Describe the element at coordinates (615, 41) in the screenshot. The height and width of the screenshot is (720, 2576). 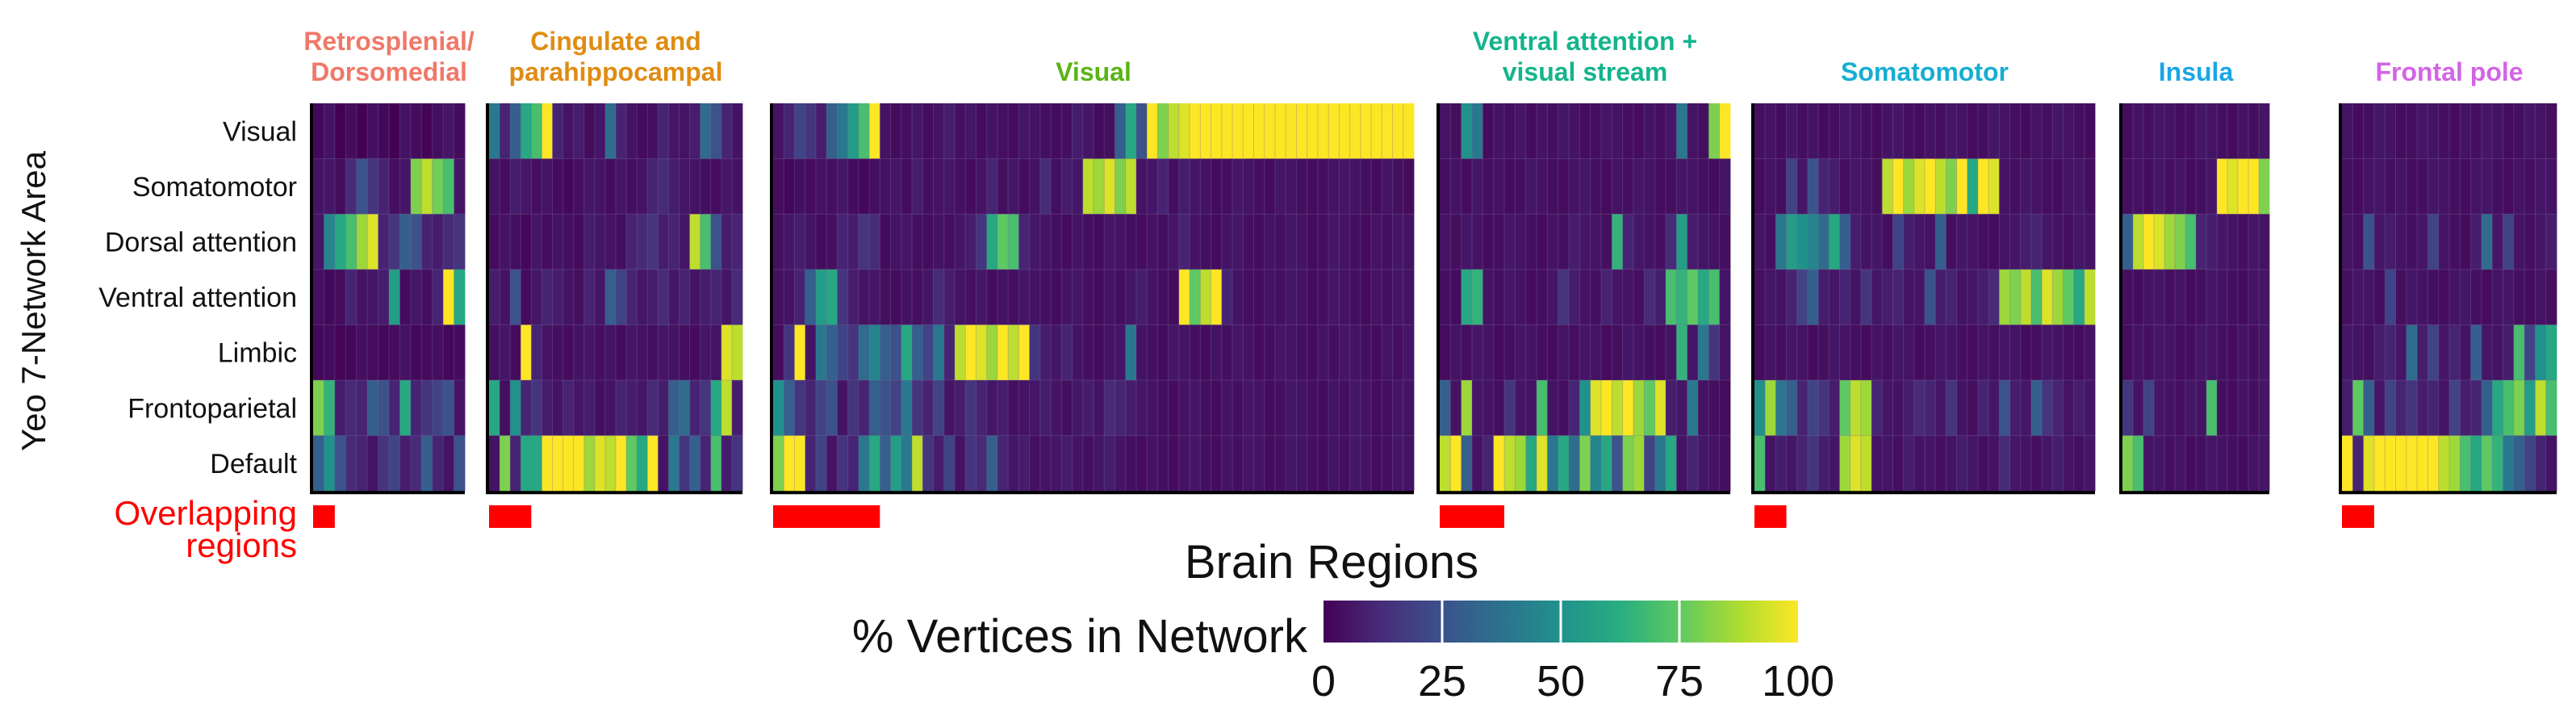
I see `panel-title: Cingulate and` at that location.